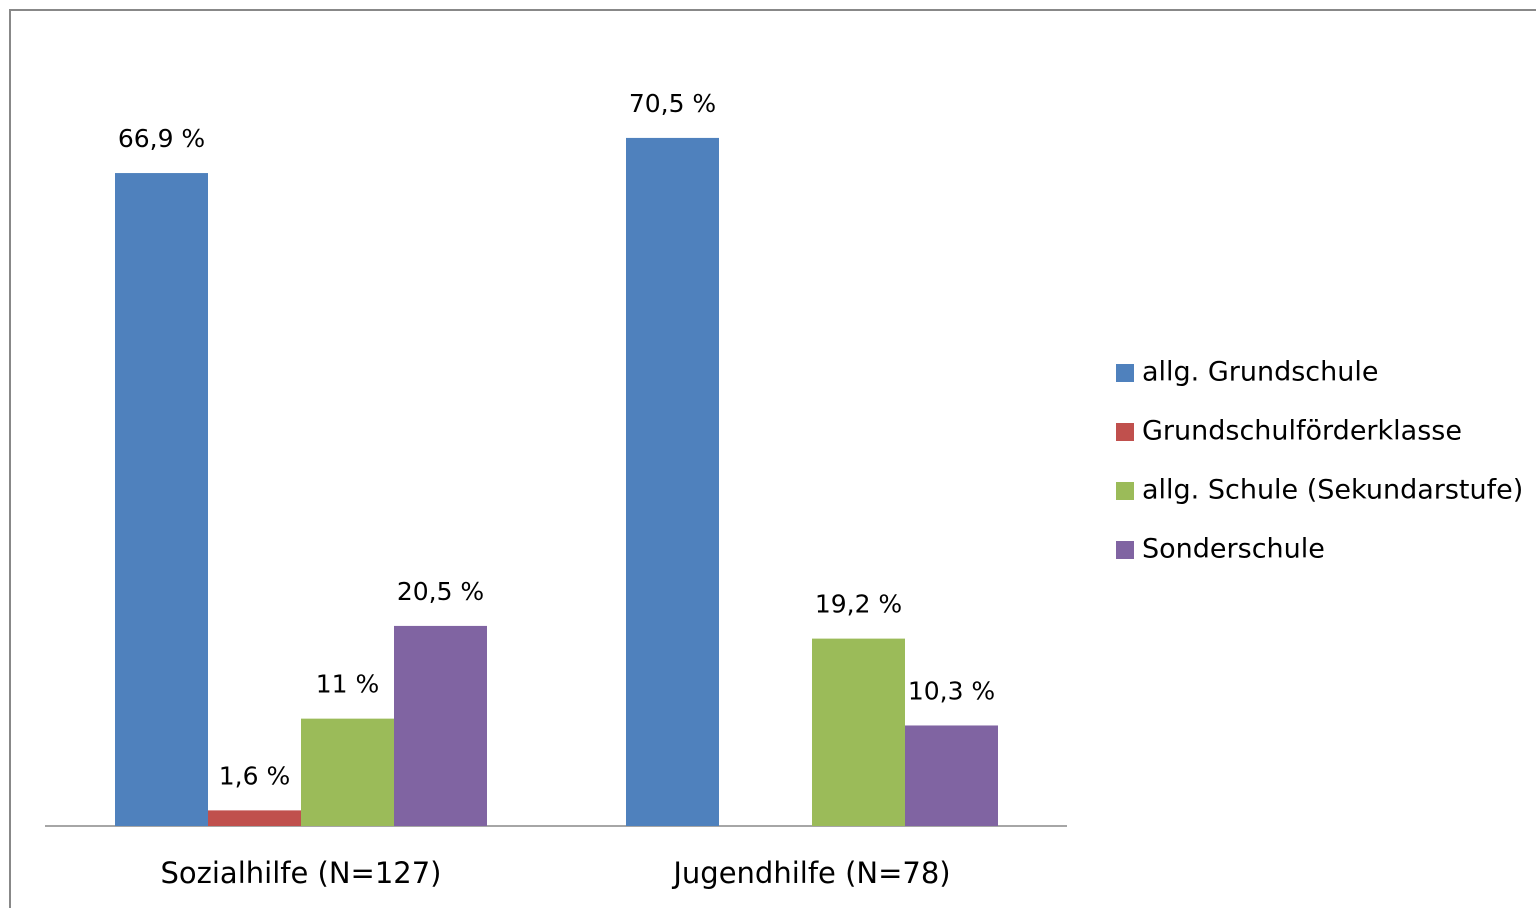 This screenshot has height=908, width=1536. Describe the element at coordinates (1233, 549) in the screenshot. I see `legend-label: Sonderschule` at that location.